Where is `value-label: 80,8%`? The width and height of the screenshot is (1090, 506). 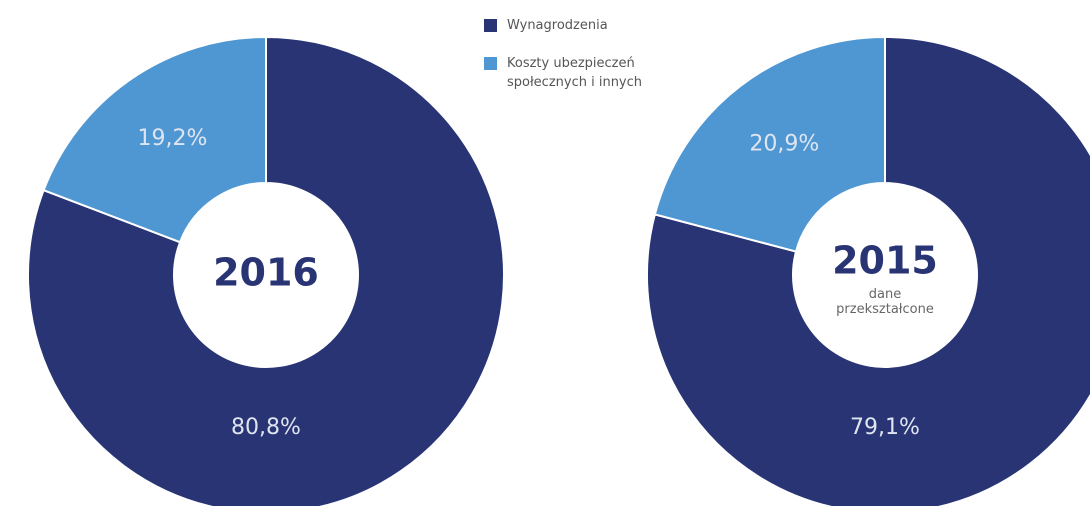
value-label: 80,8% is located at coordinates (266, 427).